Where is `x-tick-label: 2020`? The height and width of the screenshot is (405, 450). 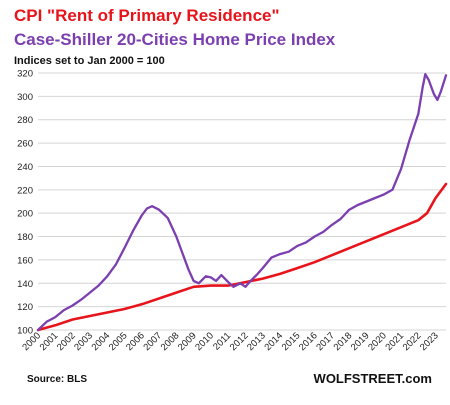 x-tick-label: 2020 is located at coordinates (377, 341).